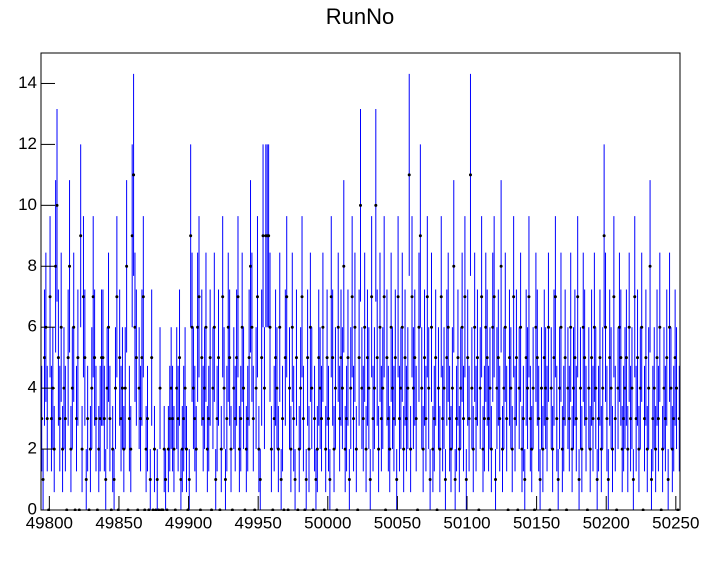  Describe the element at coordinates (32, 387) in the screenshot. I see `y-tick-label: 4` at that location.